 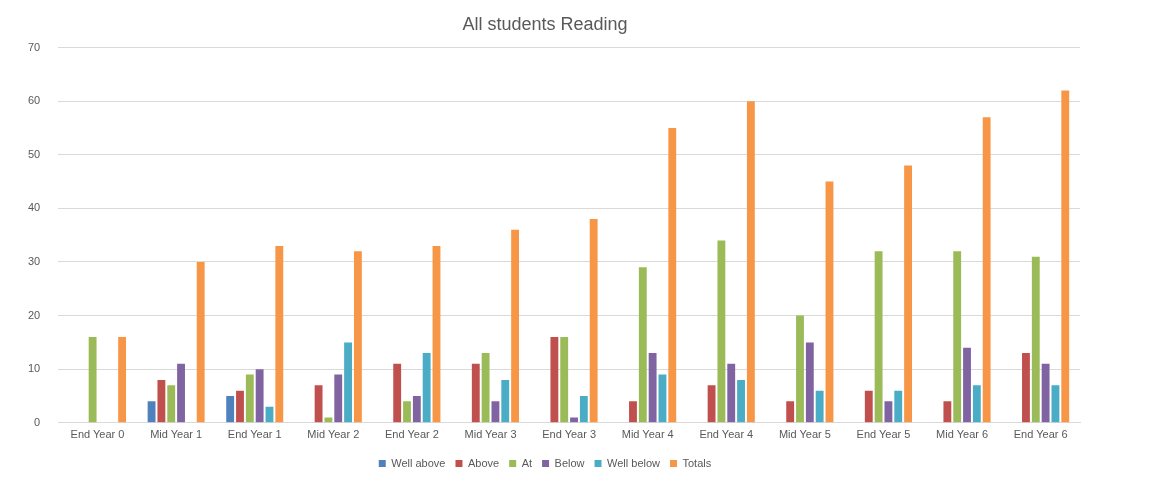 What do you see at coordinates (569, 462) in the screenshot?
I see `legend-label: Below` at bounding box center [569, 462].